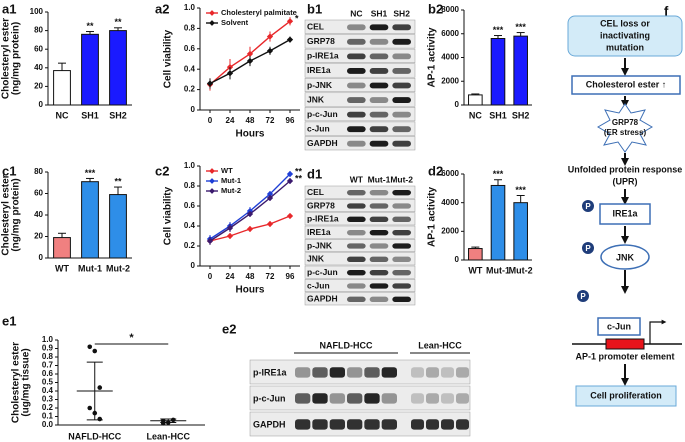 Image resolution: width=685 pixels, height=442 pixels. Describe the element at coordinates (401, 13) in the screenshot. I see `lane-label: SH2` at that location.